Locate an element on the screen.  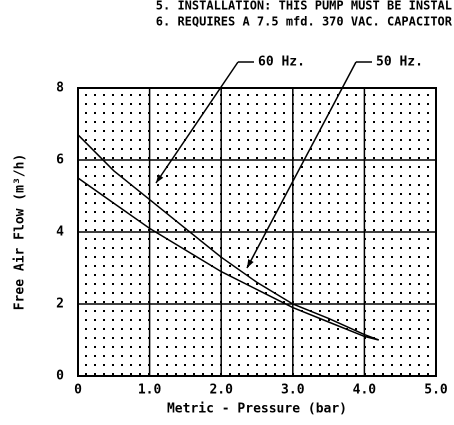
x-tick-label: 1.0 is located at coordinates (150, 390).